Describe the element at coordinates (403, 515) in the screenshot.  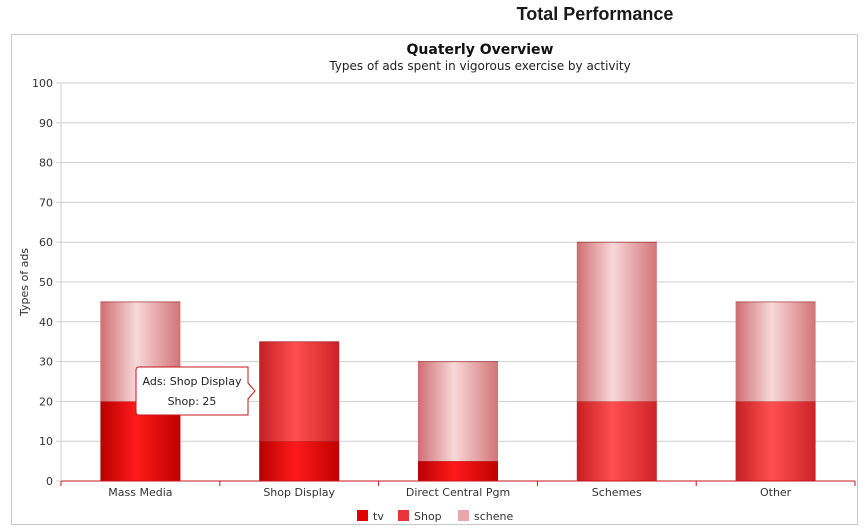
I see `legend-swatch-Shop` at that location.